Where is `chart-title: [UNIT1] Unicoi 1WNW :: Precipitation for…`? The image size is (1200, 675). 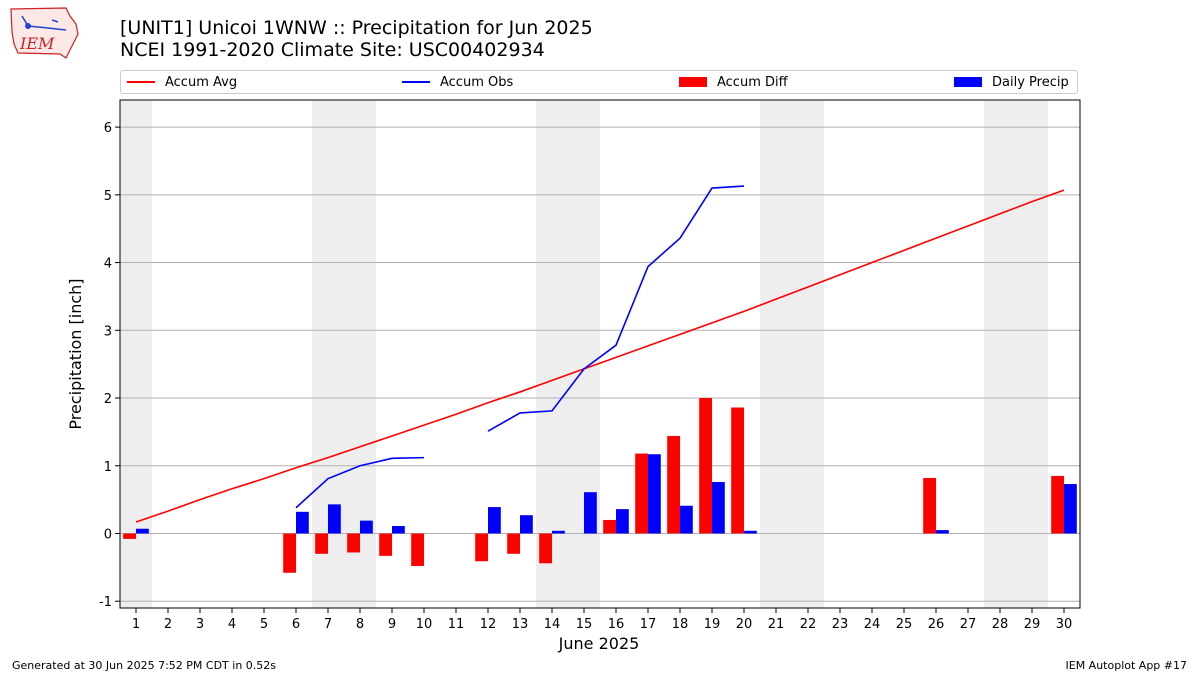 chart-title: [UNIT1] Unicoi 1WNW :: Precipitation for… is located at coordinates (356, 28).